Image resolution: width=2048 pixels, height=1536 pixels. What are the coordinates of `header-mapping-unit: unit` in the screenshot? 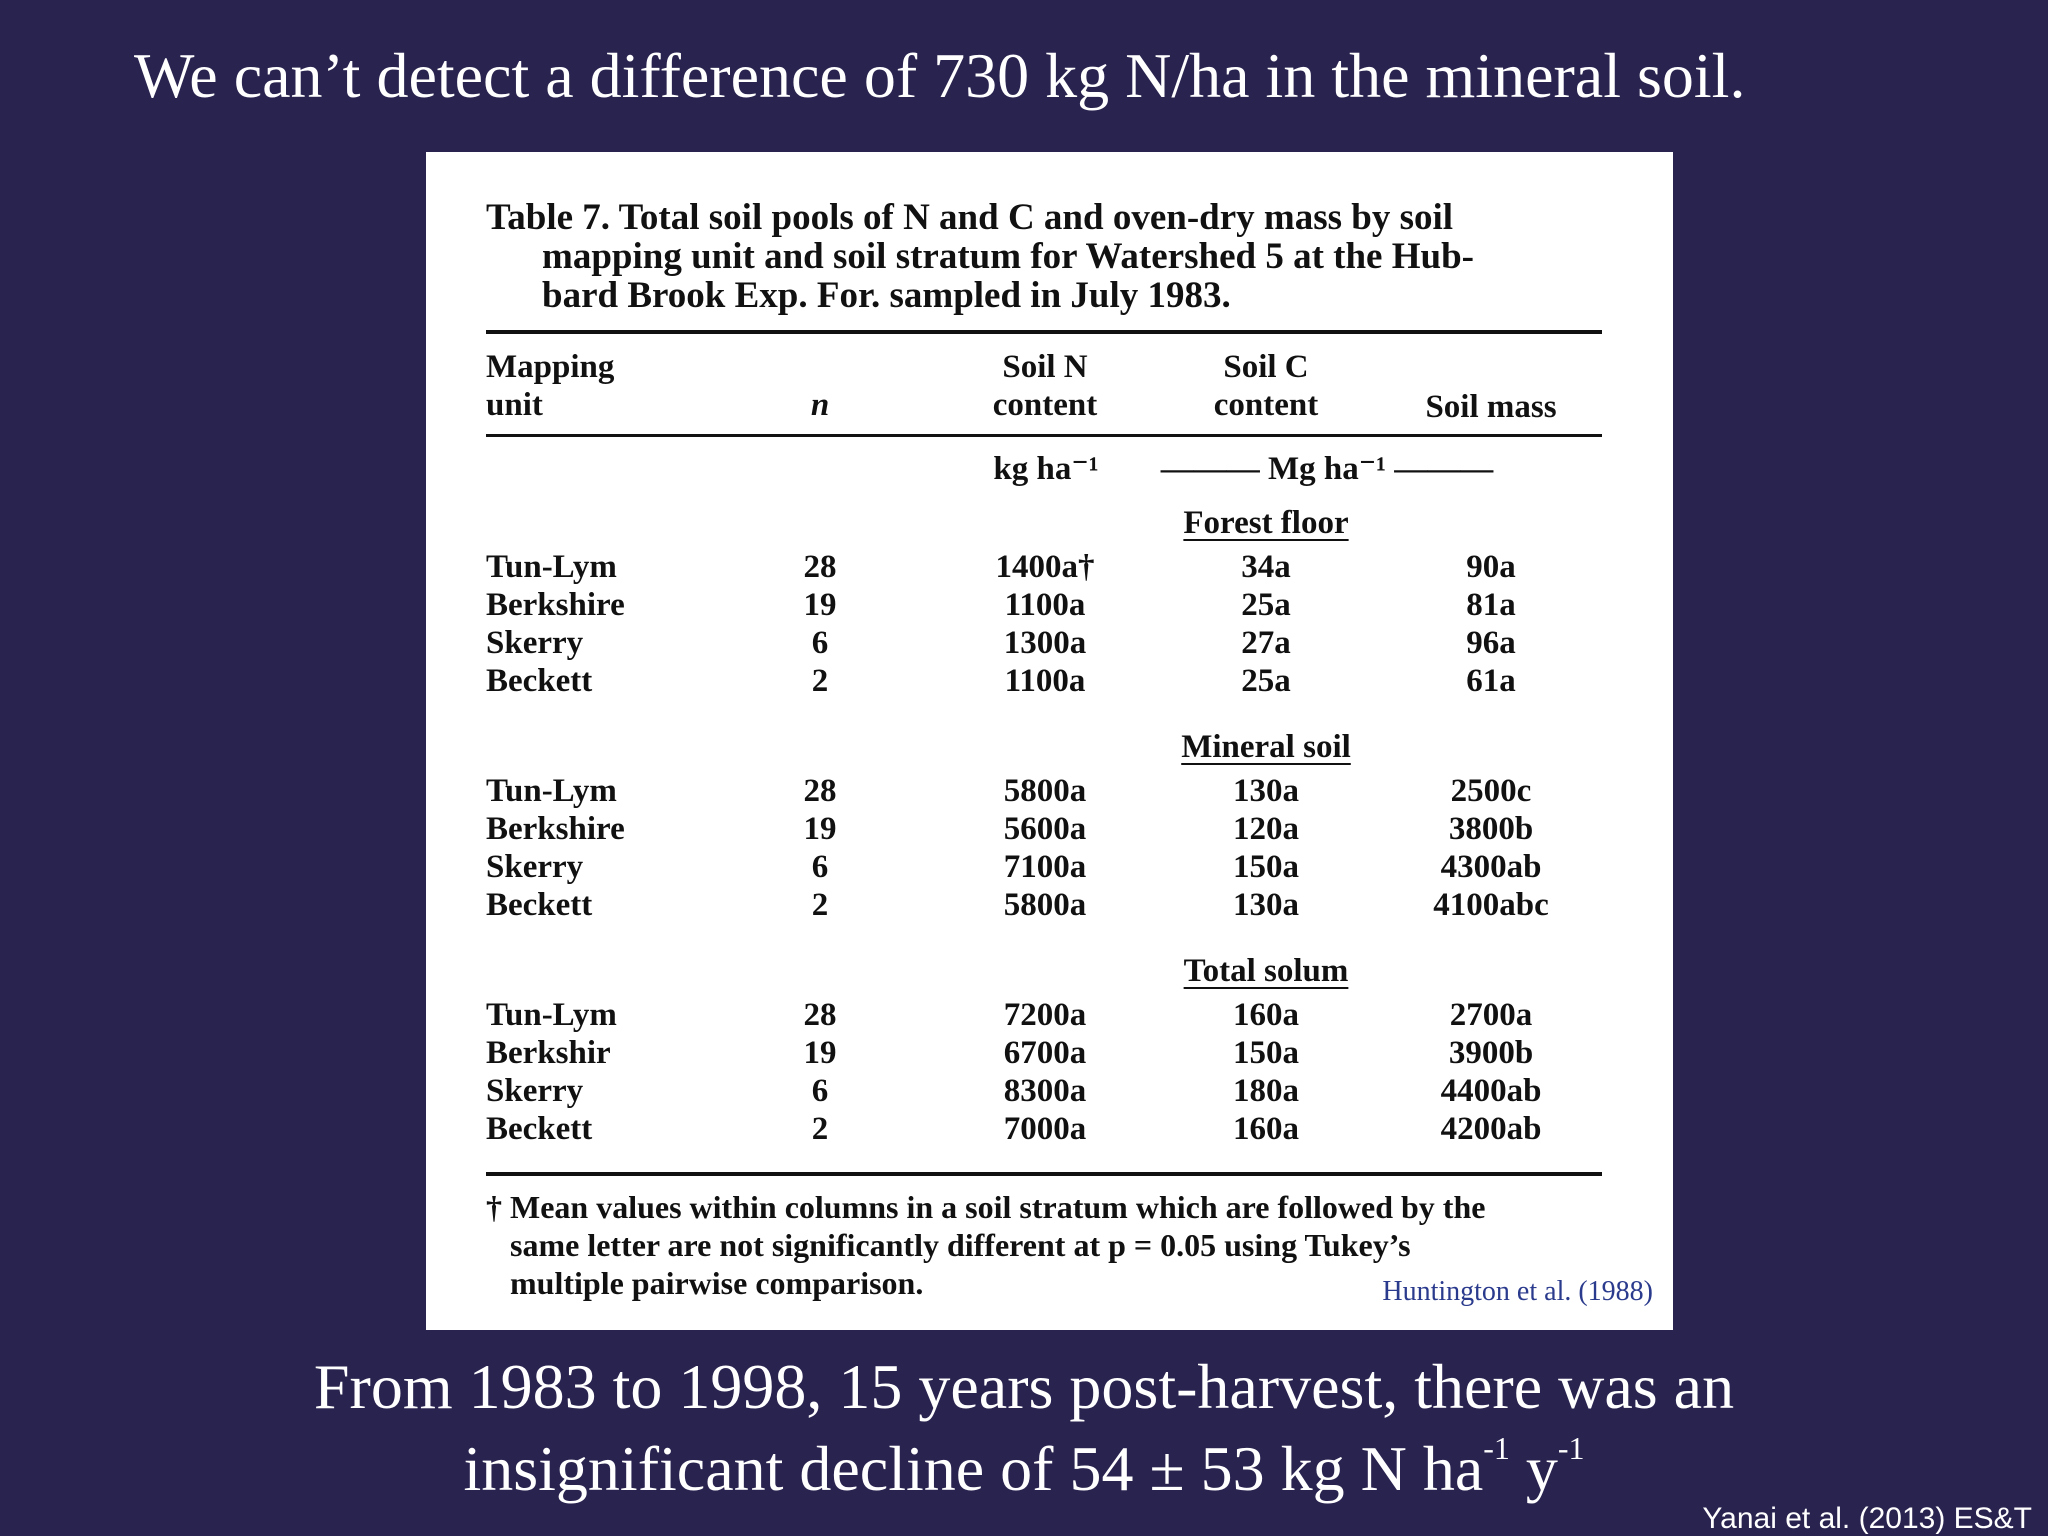 It's located at (514, 405).